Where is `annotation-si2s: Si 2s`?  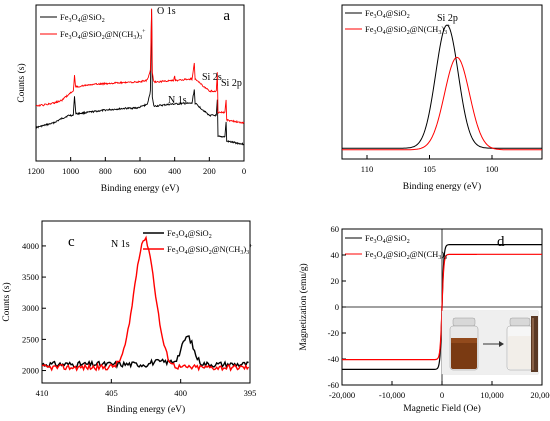 annotation-si2s: Si 2s is located at coordinates (212, 77).